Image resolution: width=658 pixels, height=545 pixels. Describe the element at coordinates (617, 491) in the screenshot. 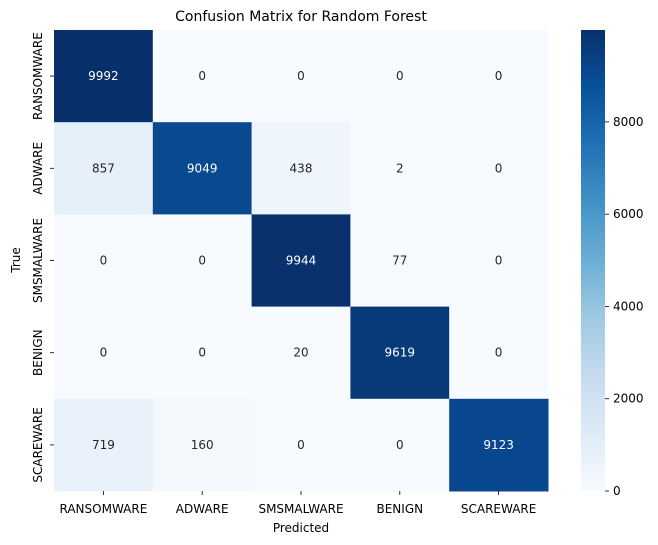

I see `colorbar-tick-label: 0` at that location.